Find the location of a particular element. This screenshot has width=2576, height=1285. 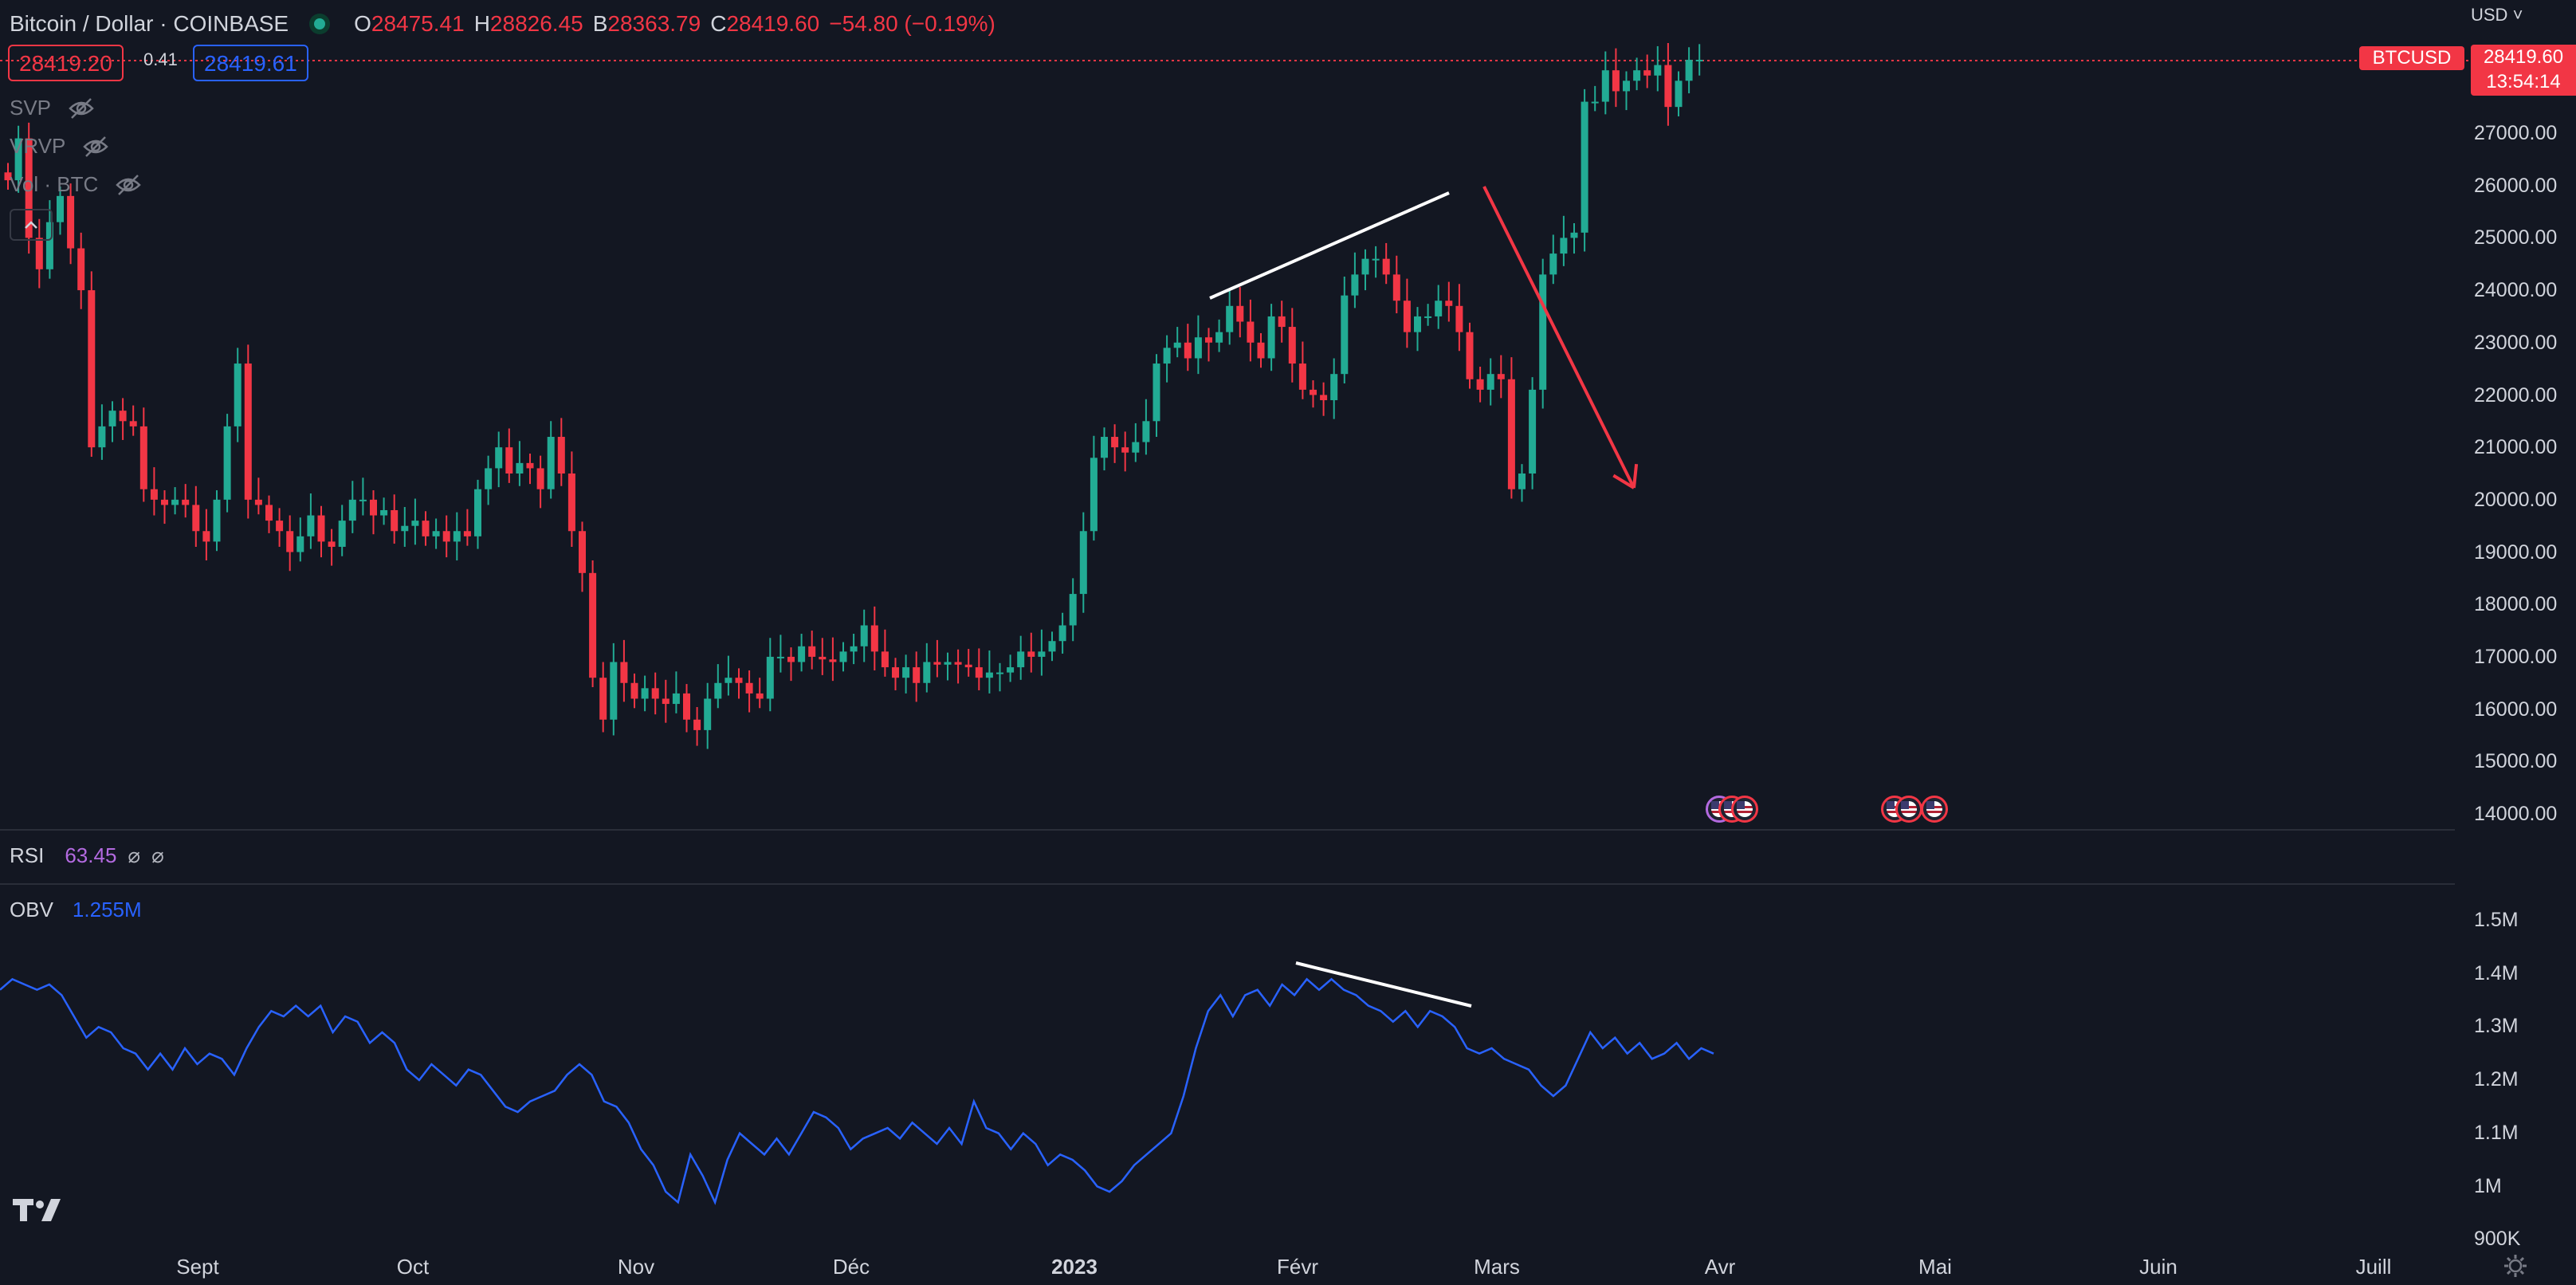

buy-button: 28419.61 is located at coordinates (251, 63).